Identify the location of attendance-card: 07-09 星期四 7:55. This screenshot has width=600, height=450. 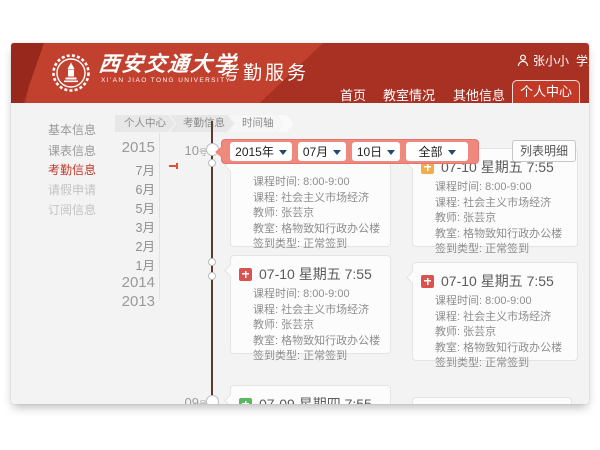
(307, 394).